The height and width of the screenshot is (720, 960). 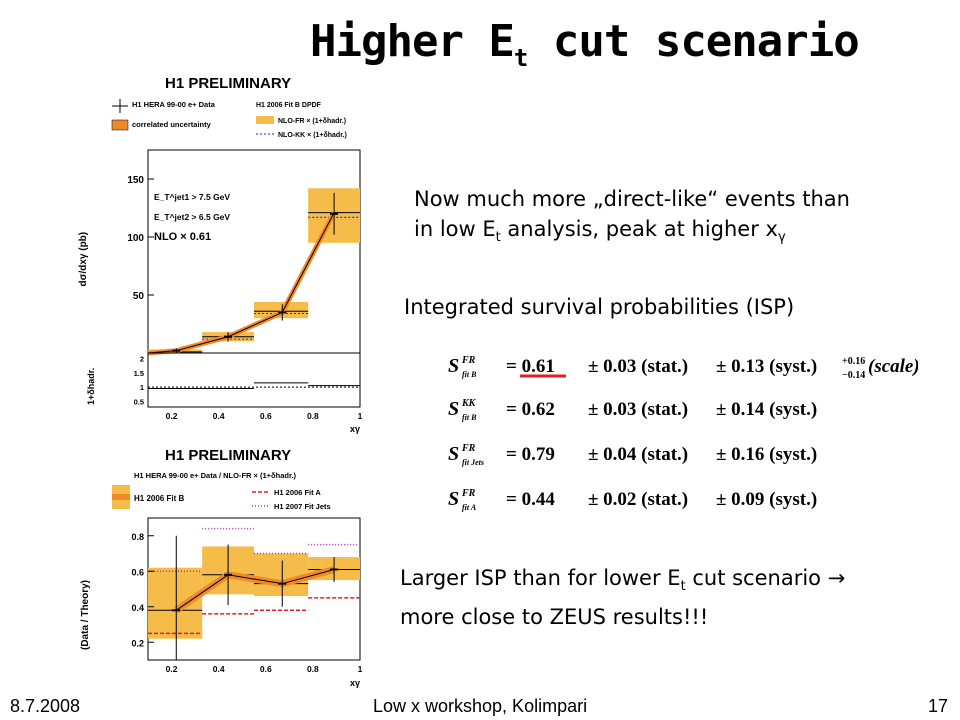 What do you see at coordinates (355, 429) in the screenshot?
I see `top-xlabel: xγ` at bounding box center [355, 429].